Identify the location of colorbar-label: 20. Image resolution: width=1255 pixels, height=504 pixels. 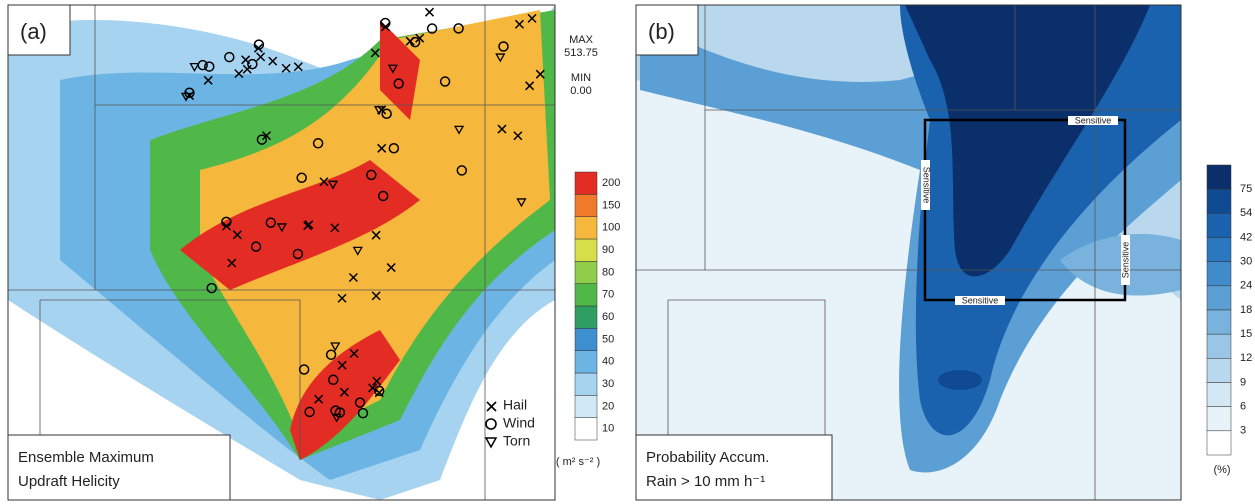
(608, 406).